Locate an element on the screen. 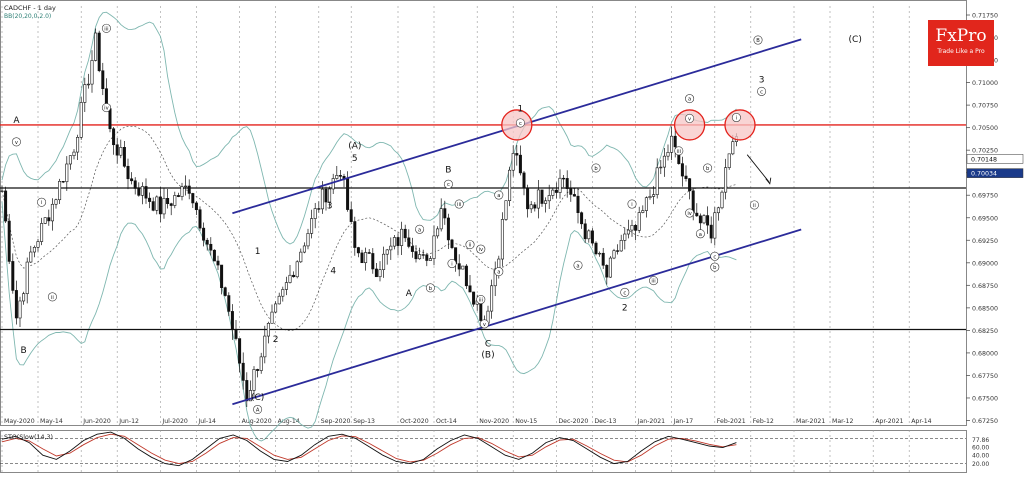 The image size is (1024, 479). stoch-tick-label: 60.00 is located at coordinates (980, 447).